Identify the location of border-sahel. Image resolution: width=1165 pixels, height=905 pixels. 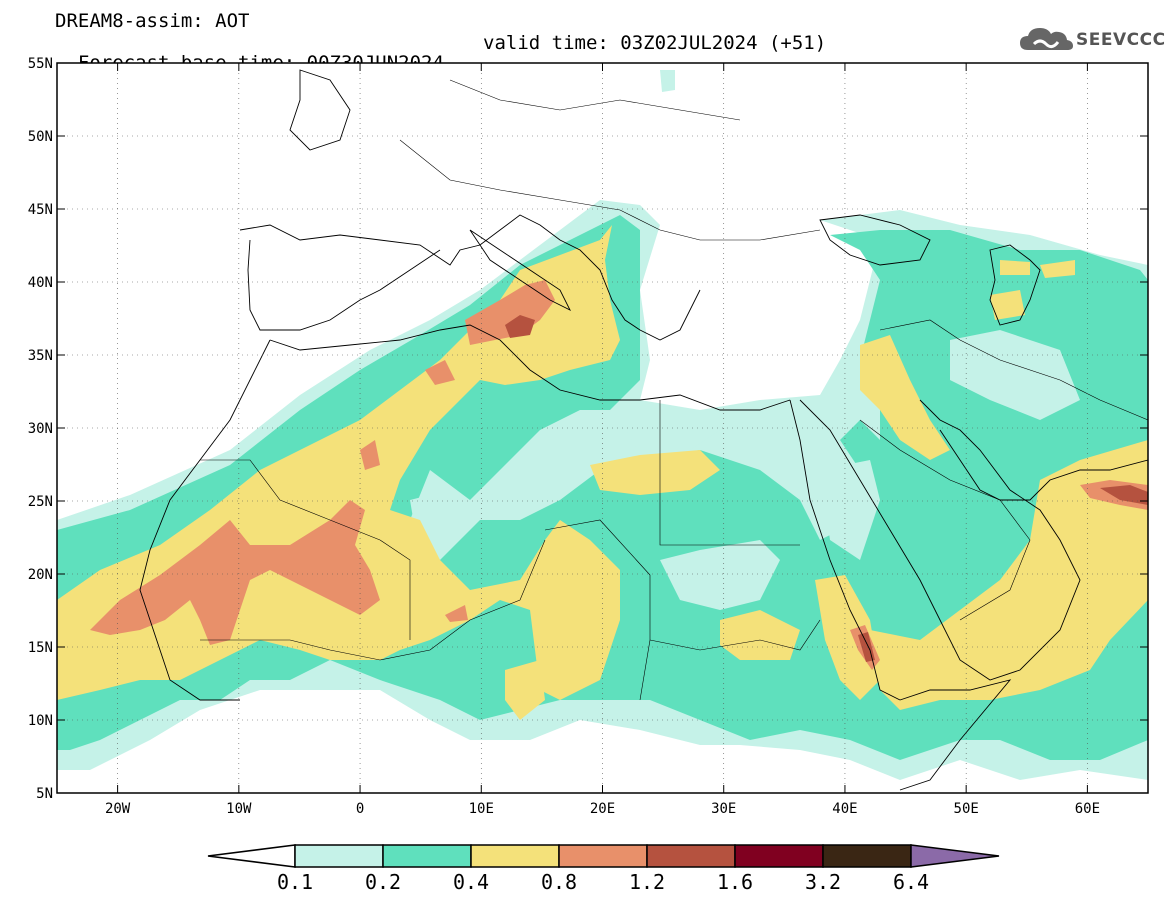
(373, 600).